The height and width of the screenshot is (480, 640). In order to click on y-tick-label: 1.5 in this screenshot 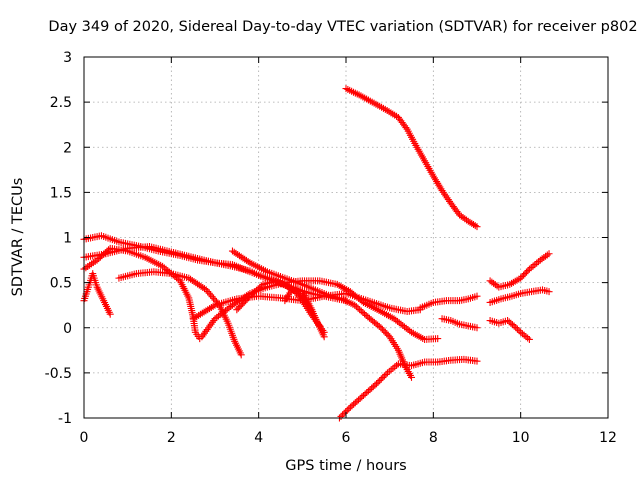, I will do `click(61, 193)`.